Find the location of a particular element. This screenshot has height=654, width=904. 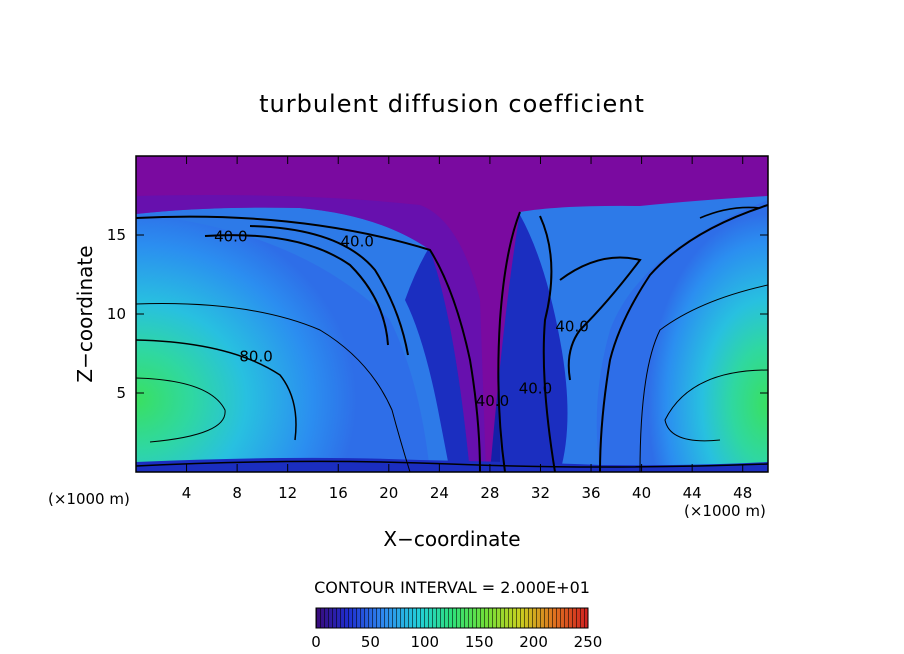

x-tick-label: 40 is located at coordinates (641, 493).